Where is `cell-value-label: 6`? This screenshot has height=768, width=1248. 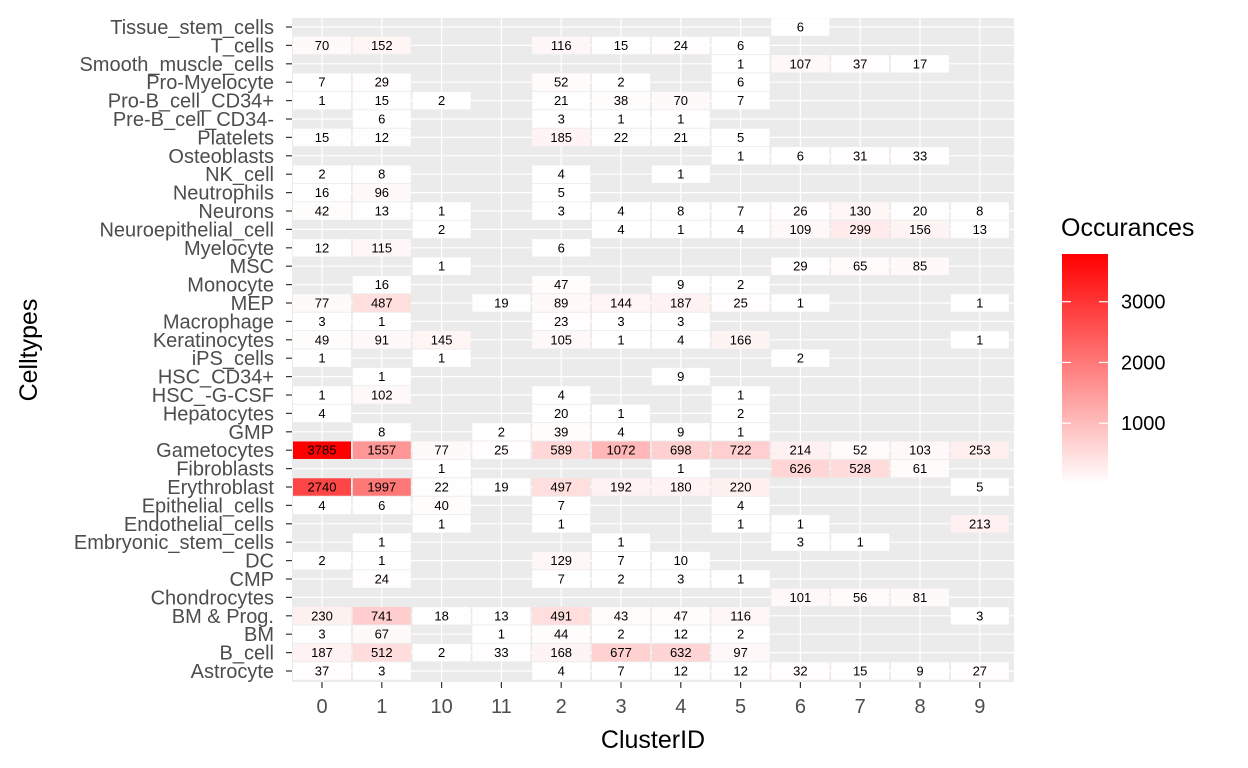 cell-value-label: 6 is located at coordinates (381, 505).